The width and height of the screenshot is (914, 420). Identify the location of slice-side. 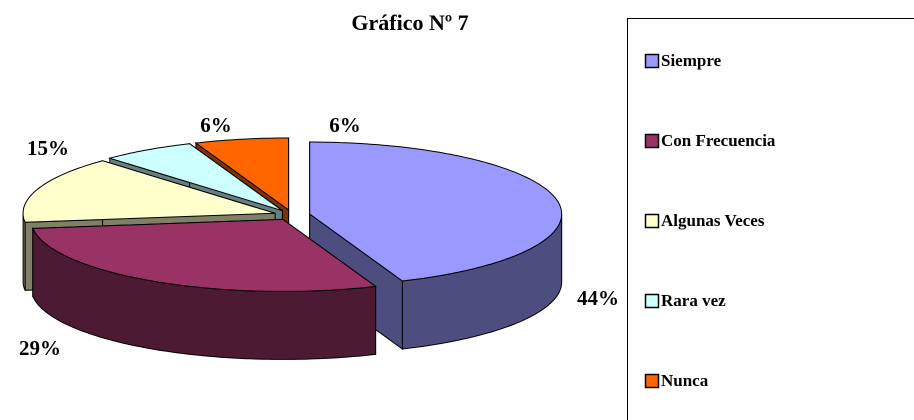
(24, 252).